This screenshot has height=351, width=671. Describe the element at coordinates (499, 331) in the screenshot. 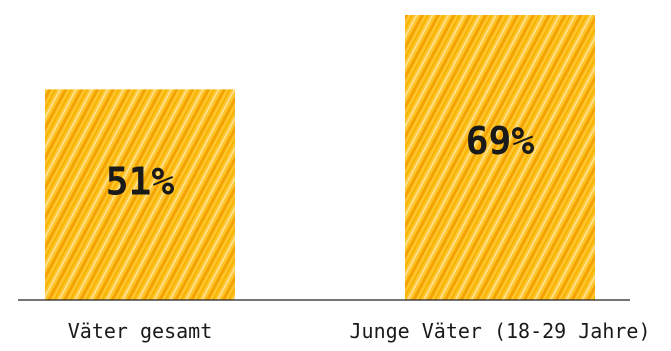

I see `x-tick-label-2: Junge Väter (18-29 Jahre)` at that location.